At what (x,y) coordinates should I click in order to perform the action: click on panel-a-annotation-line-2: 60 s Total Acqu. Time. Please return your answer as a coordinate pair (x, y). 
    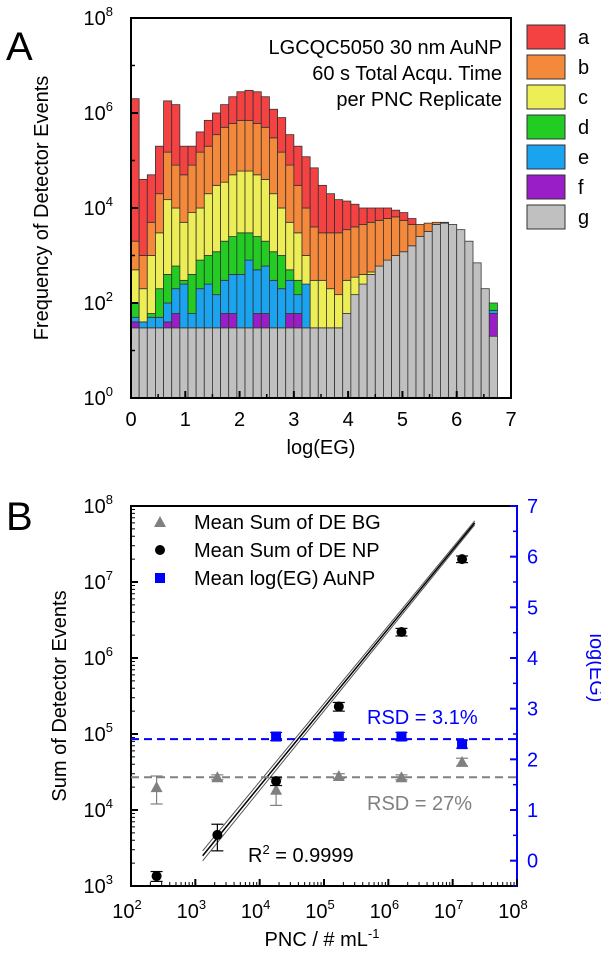
    Looking at the image, I should click on (407, 74).